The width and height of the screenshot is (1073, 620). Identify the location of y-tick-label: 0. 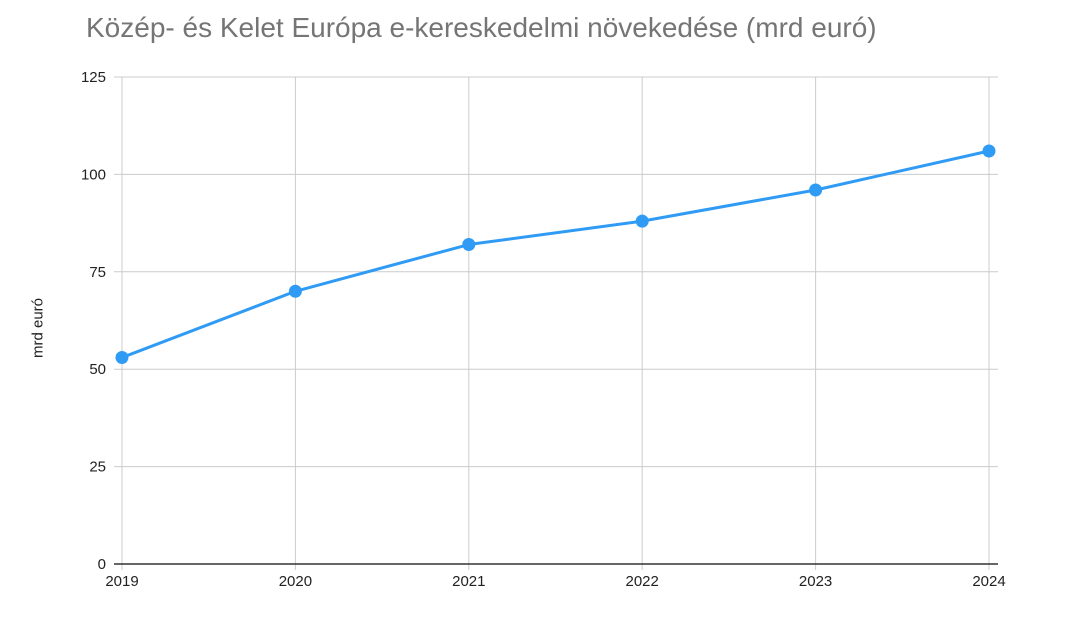
(102, 564).